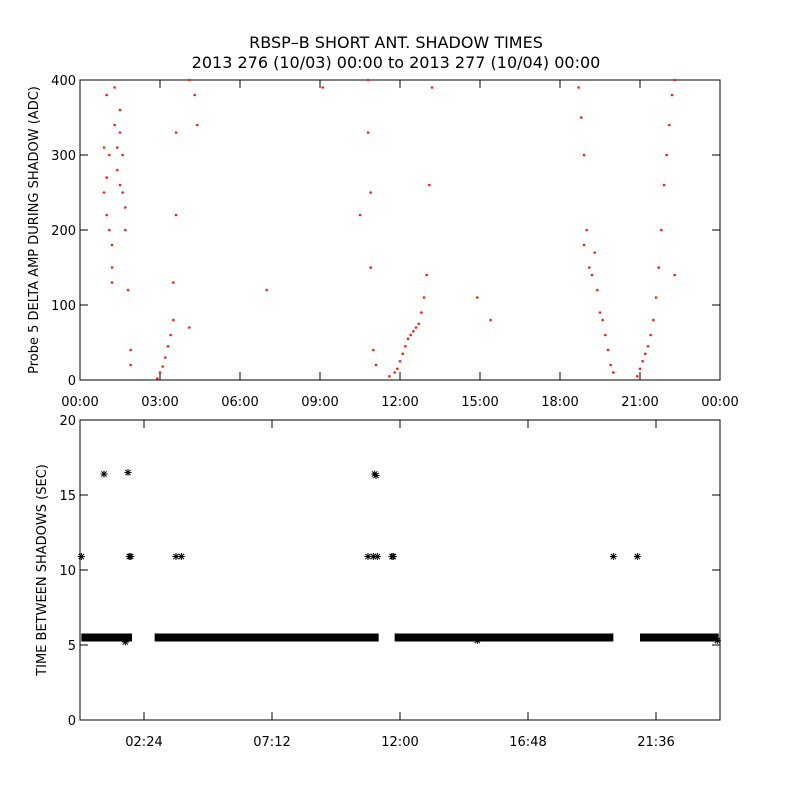 This screenshot has width=800, height=800. I want to click on top-ytick-label: 200, so click(63, 231).